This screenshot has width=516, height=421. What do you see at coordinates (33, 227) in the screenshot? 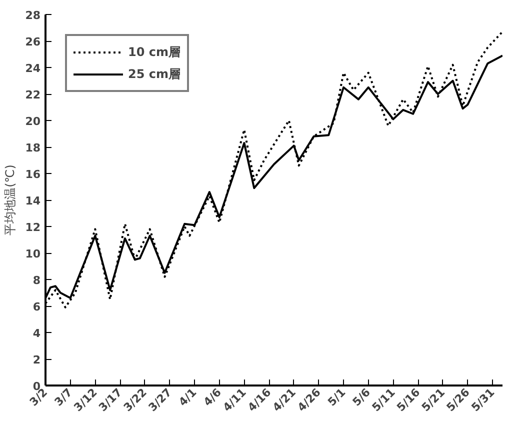
I see `y-tick-label: 12` at bounding box center [33, 227].